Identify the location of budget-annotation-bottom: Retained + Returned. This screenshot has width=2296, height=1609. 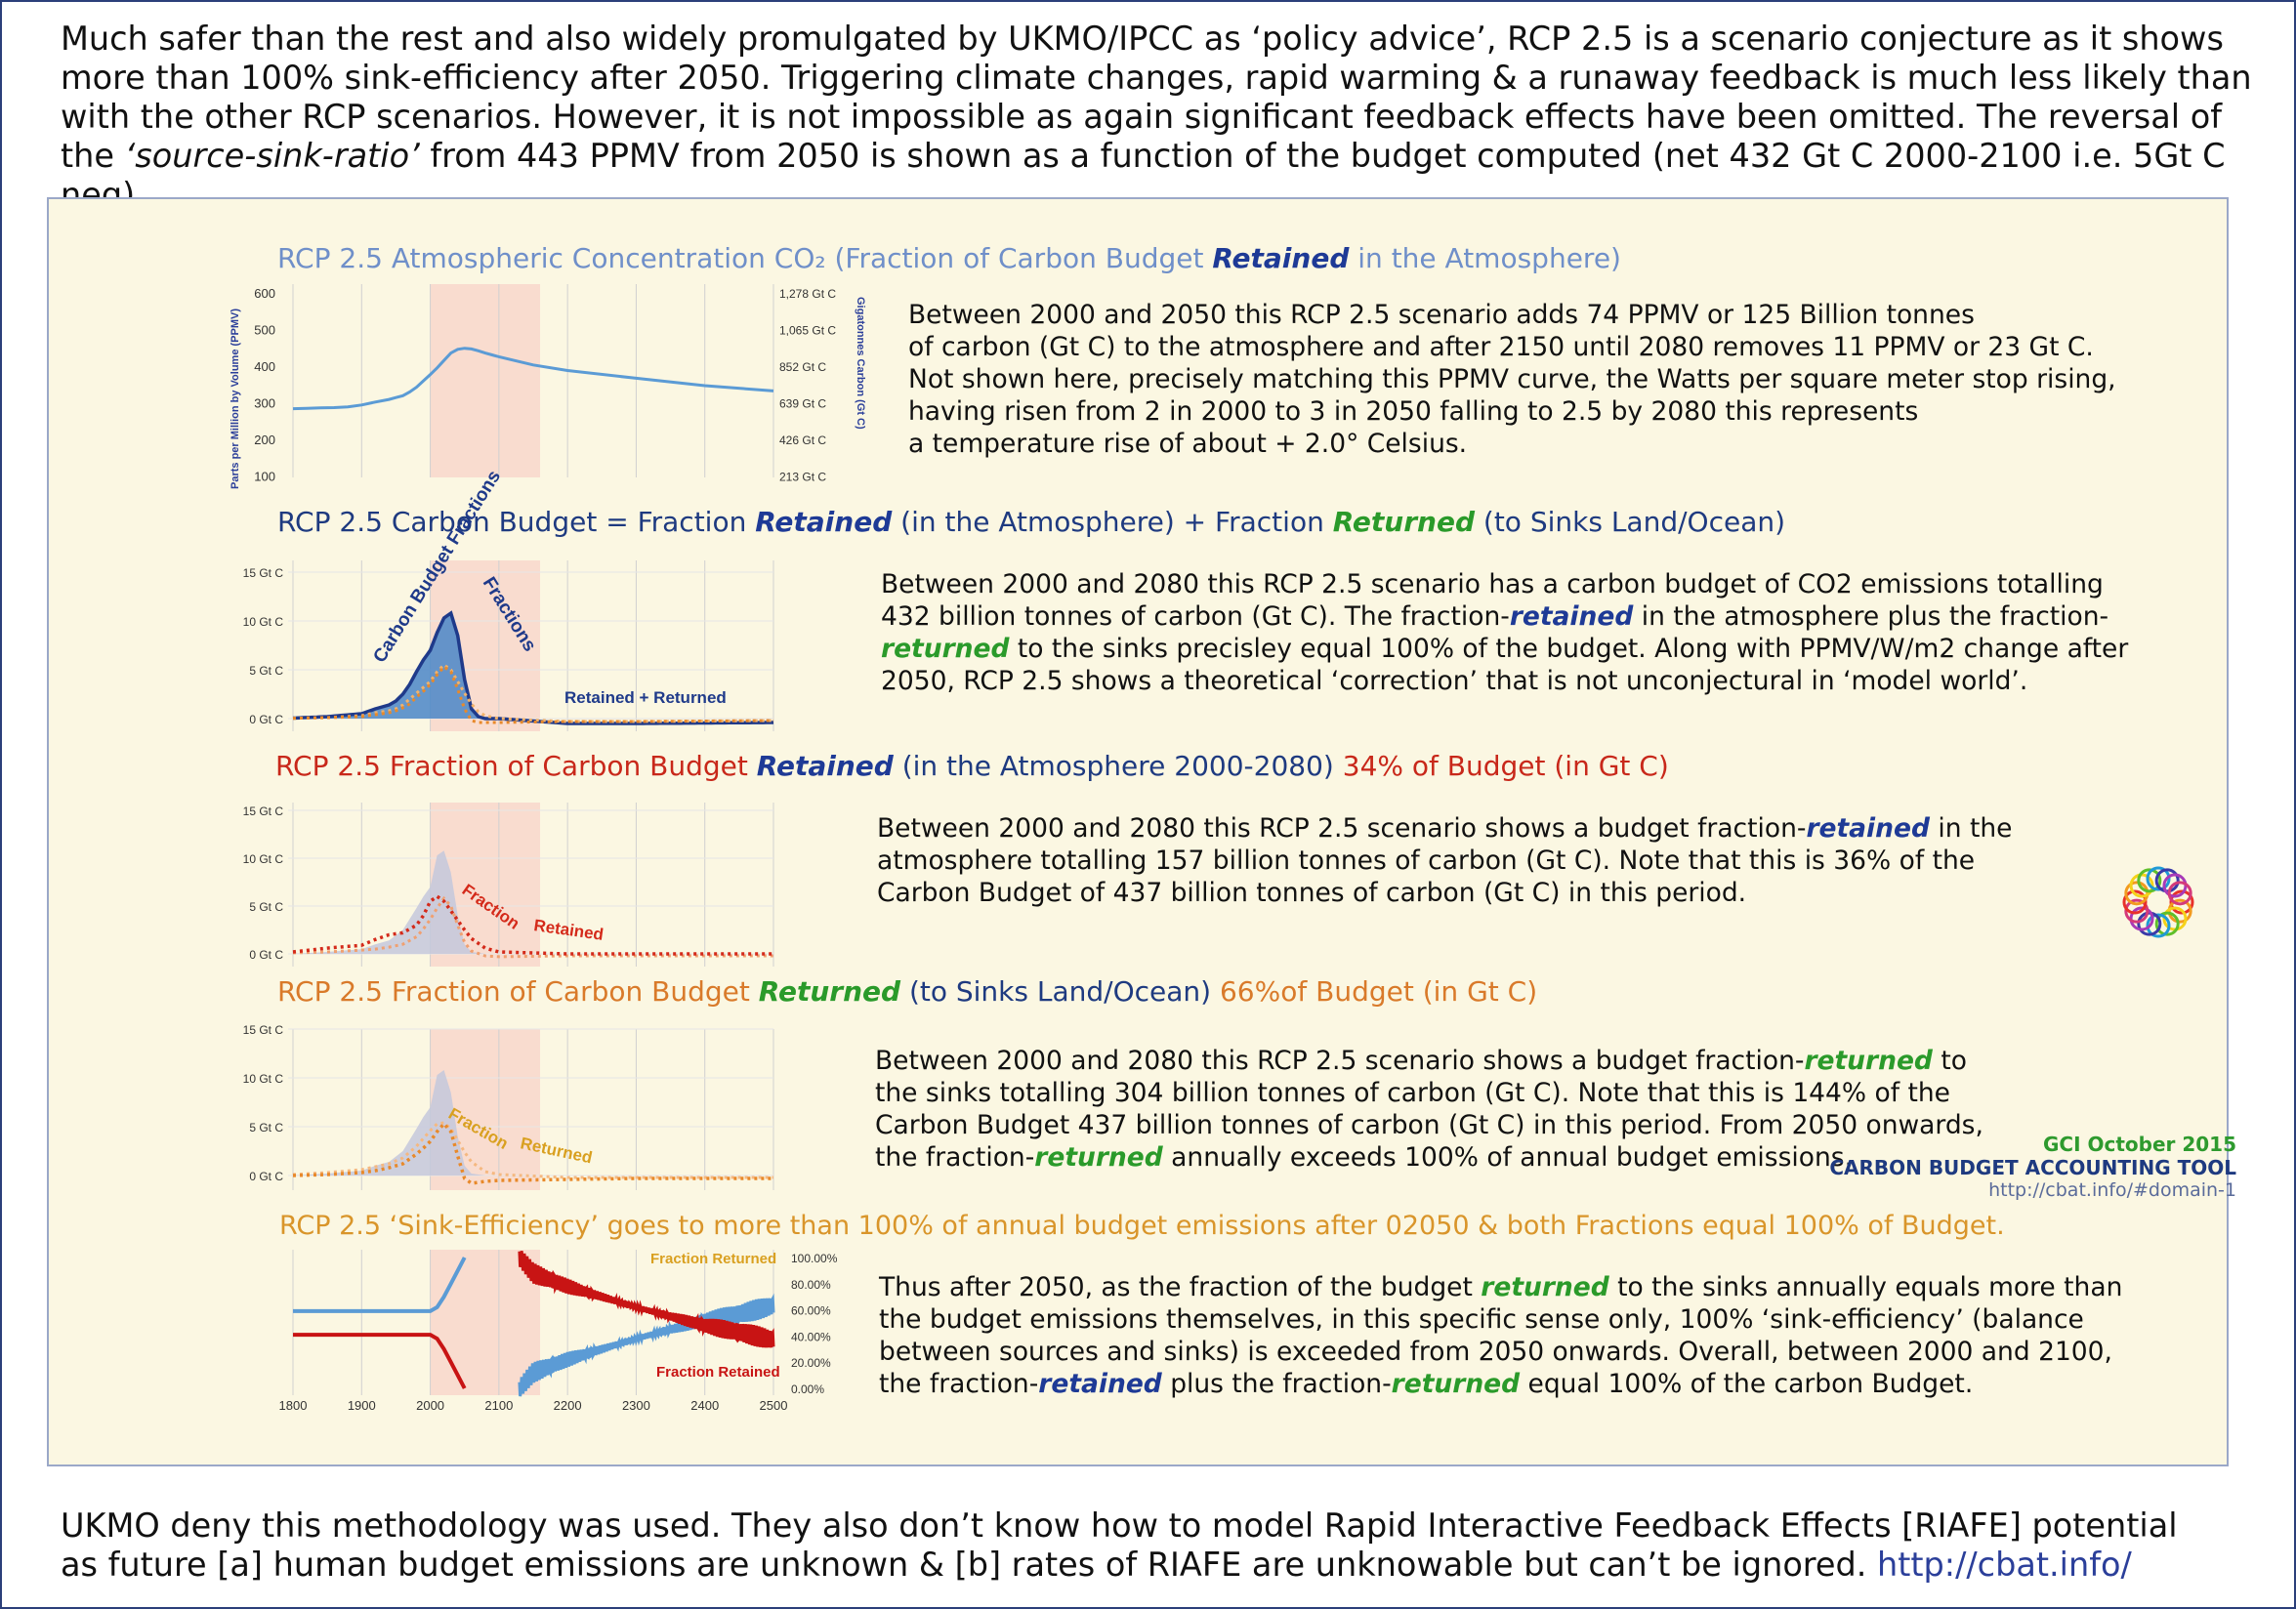
(645, 697).